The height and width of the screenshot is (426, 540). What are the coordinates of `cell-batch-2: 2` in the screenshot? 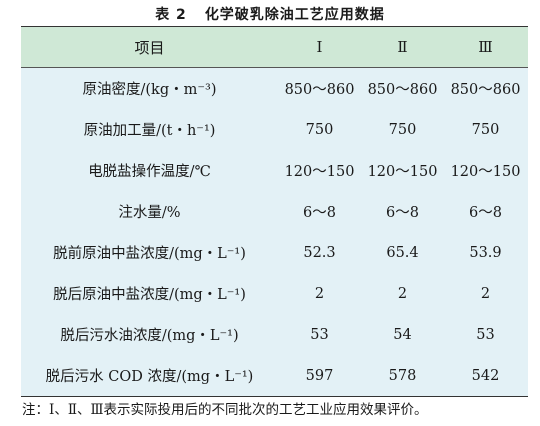 It's located at (402, 293).